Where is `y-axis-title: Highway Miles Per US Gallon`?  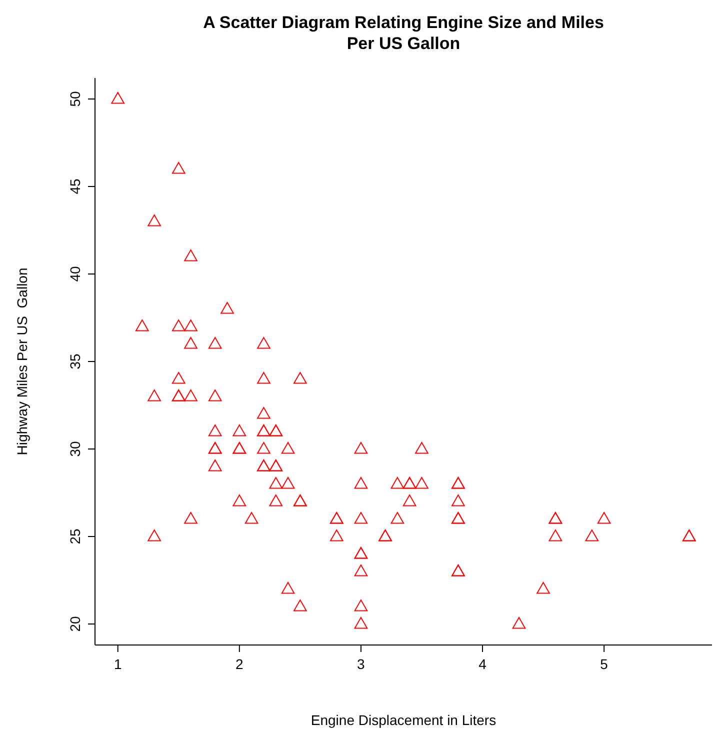 y-axis-title: Highway Miles Per US Gallon is located at coordinates (22, 362).